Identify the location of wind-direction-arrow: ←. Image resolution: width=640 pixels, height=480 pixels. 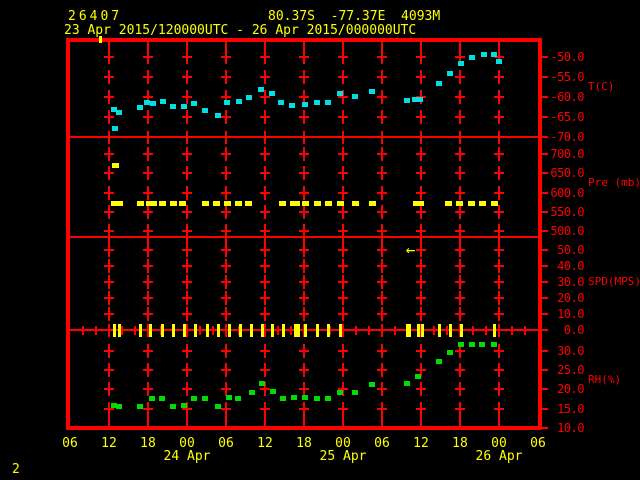
(410, 249).